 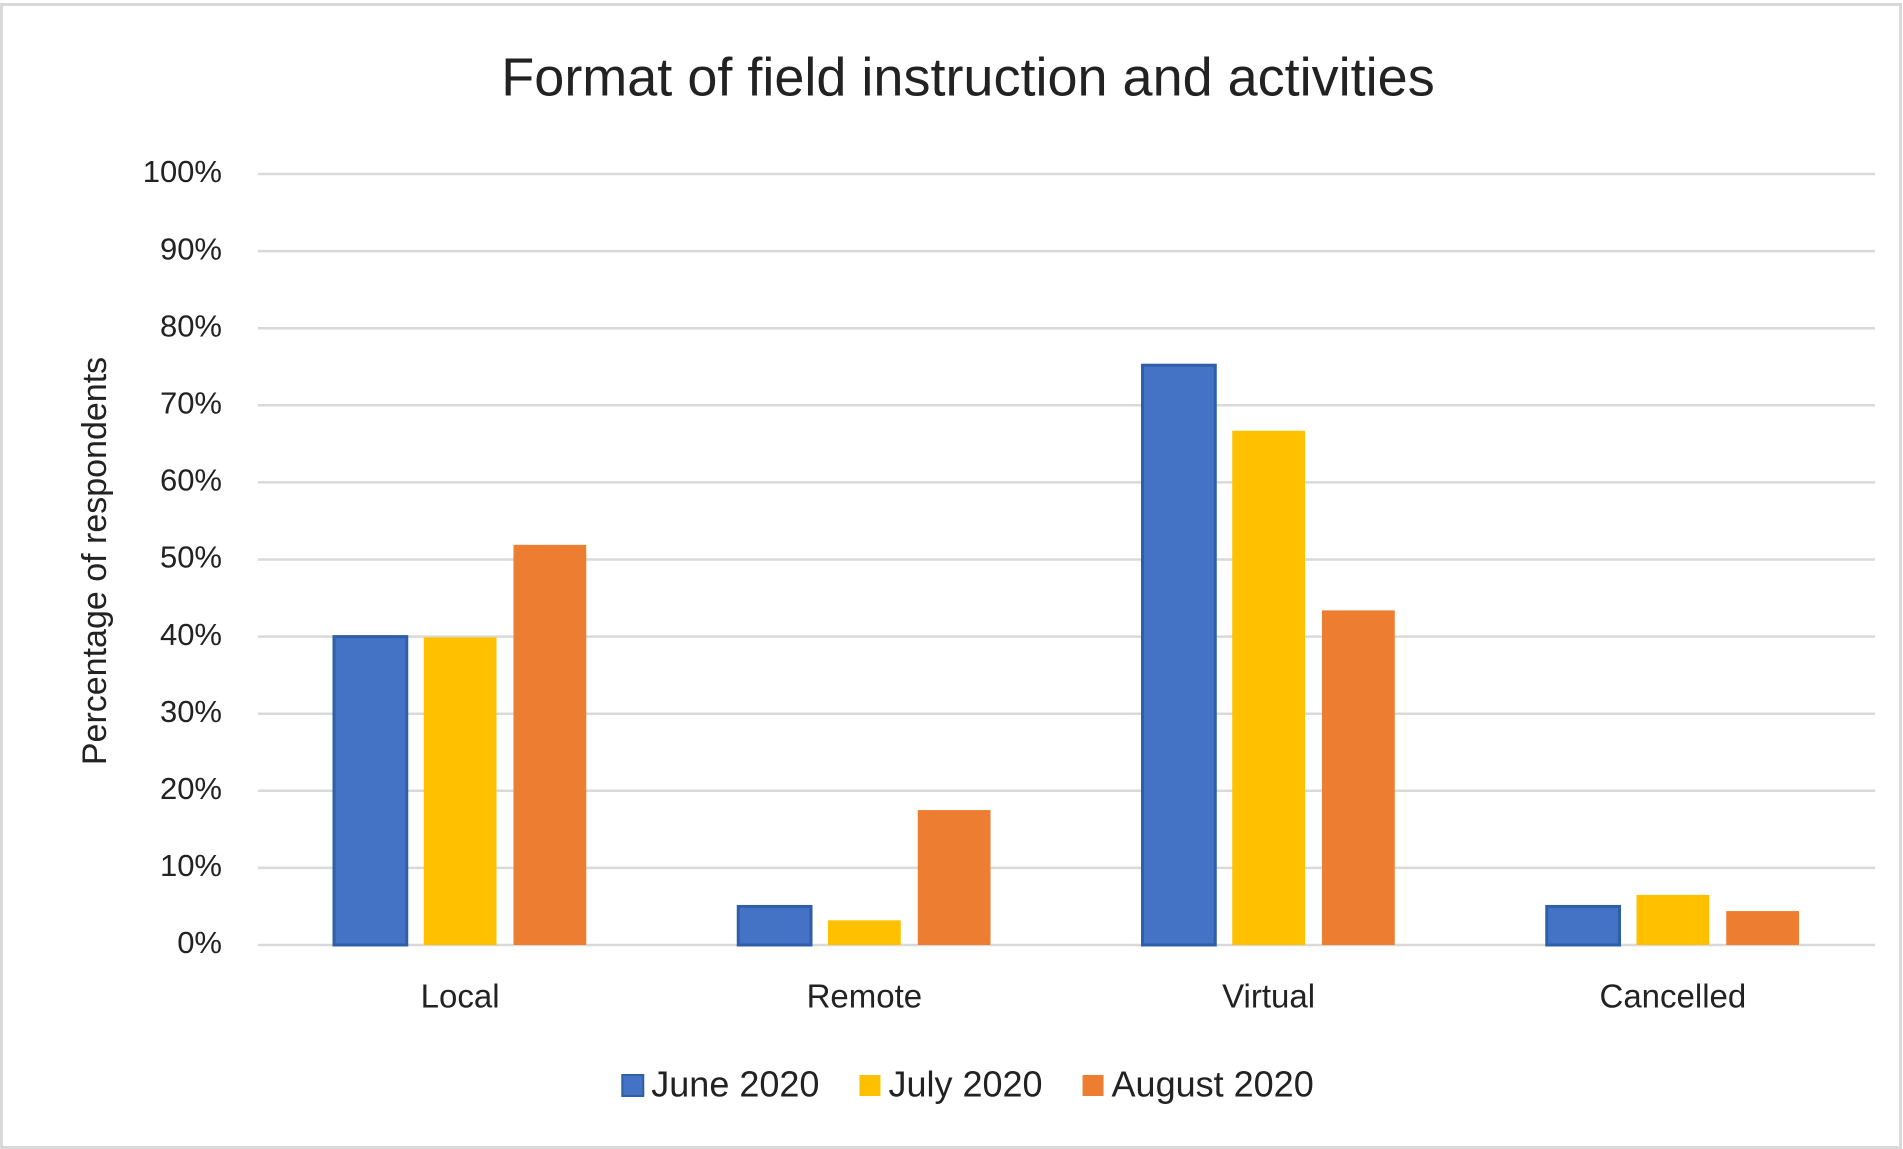 What do you see at coordinates (191, 557) in the screenshot?
I see `y-tick-label: 50%` at bounding box center [191, 557].